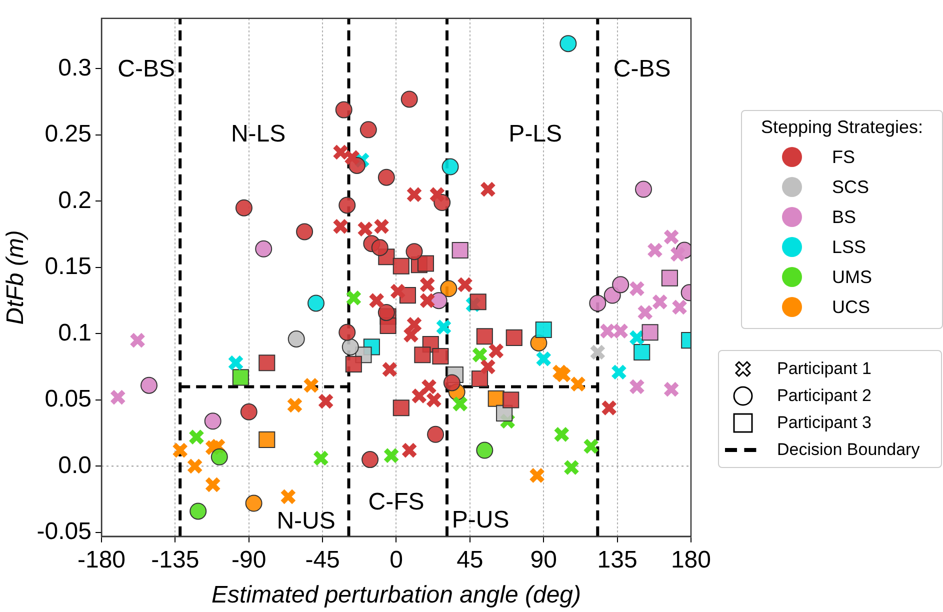 The image size is (943, 612). Describe the element at coordinates (306, 521) in the screenshot. I see `annotation: N-US` at that location.